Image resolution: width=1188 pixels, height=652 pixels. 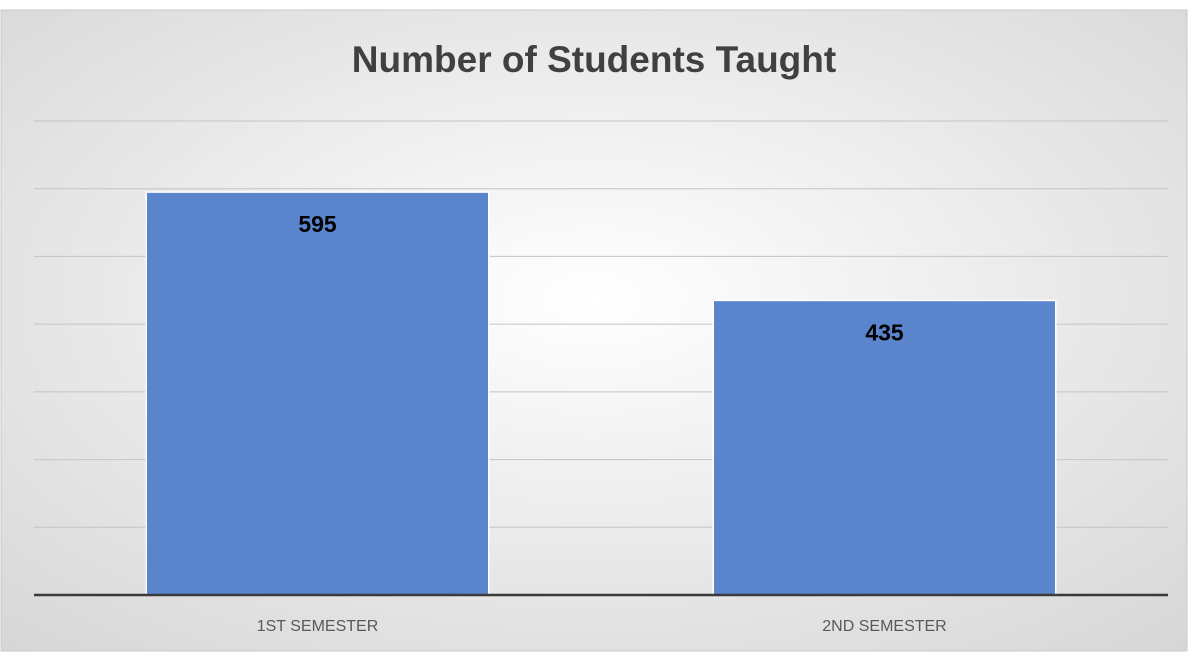 What do you see at coordinates (318, 626) in the screenshot?
I see `x-tick-label: 1ST SEMESTER` at bounding box center [318, 626].